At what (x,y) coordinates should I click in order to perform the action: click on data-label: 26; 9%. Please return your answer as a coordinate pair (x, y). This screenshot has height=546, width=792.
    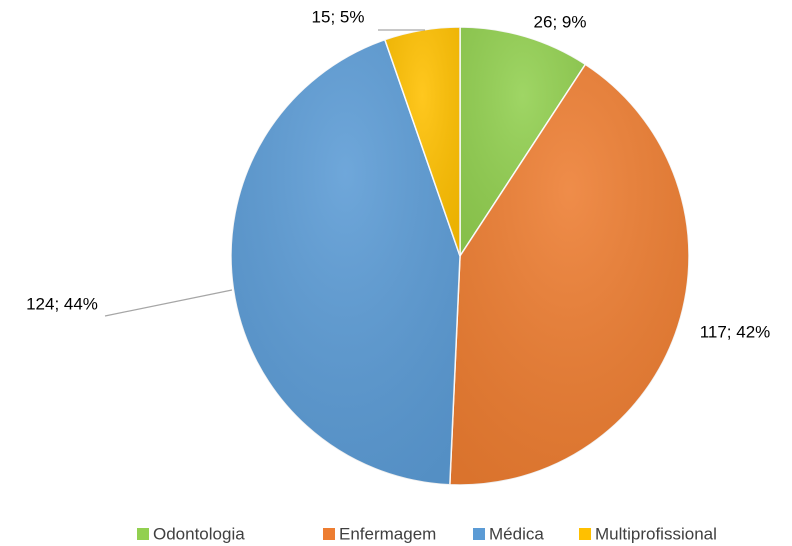
    Looking at the image, I should click on (560, 21).